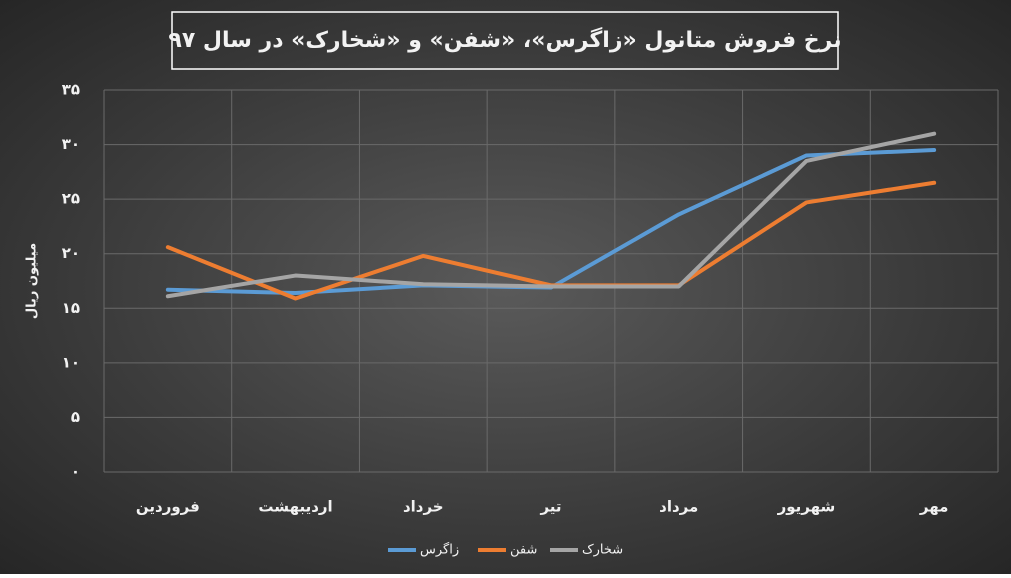 The height and width of the screenshot is (578, 1011). What do you see at coordinates (423, 507) in the screenshot?
I see `x-tick-label: خرداد` at bounding box center [423, 507].